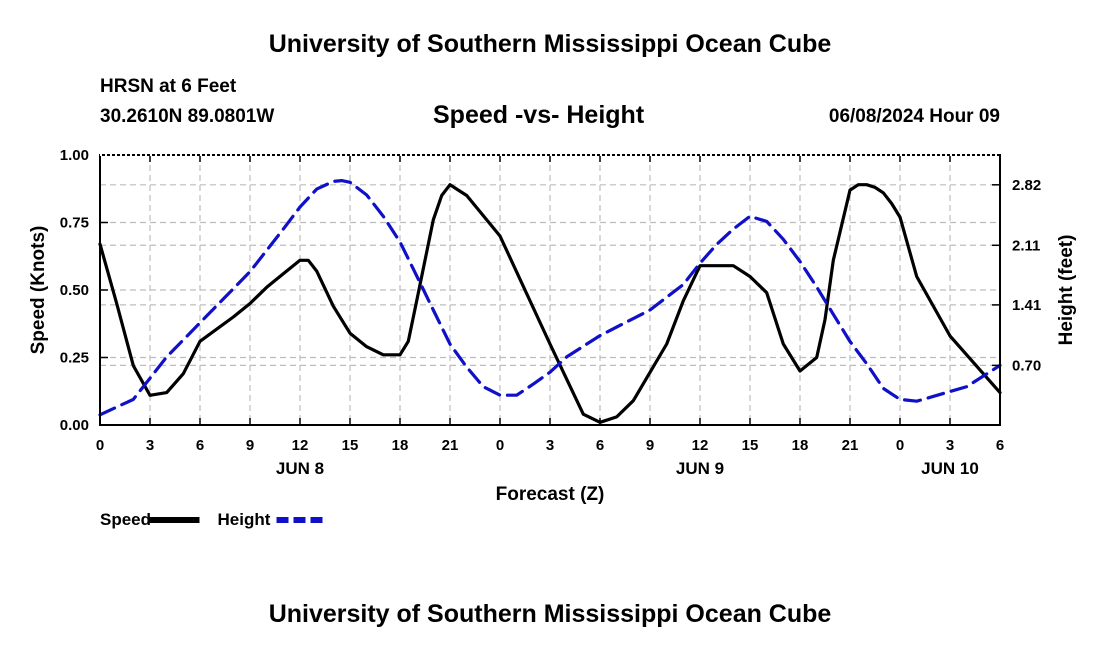 This screenshot has width=1100, height=650. What do you see at coordinates (1066, 290) in the screenshot?
I see `y2-axis-title: Height (feet)` at bounding box center [1066, 290].